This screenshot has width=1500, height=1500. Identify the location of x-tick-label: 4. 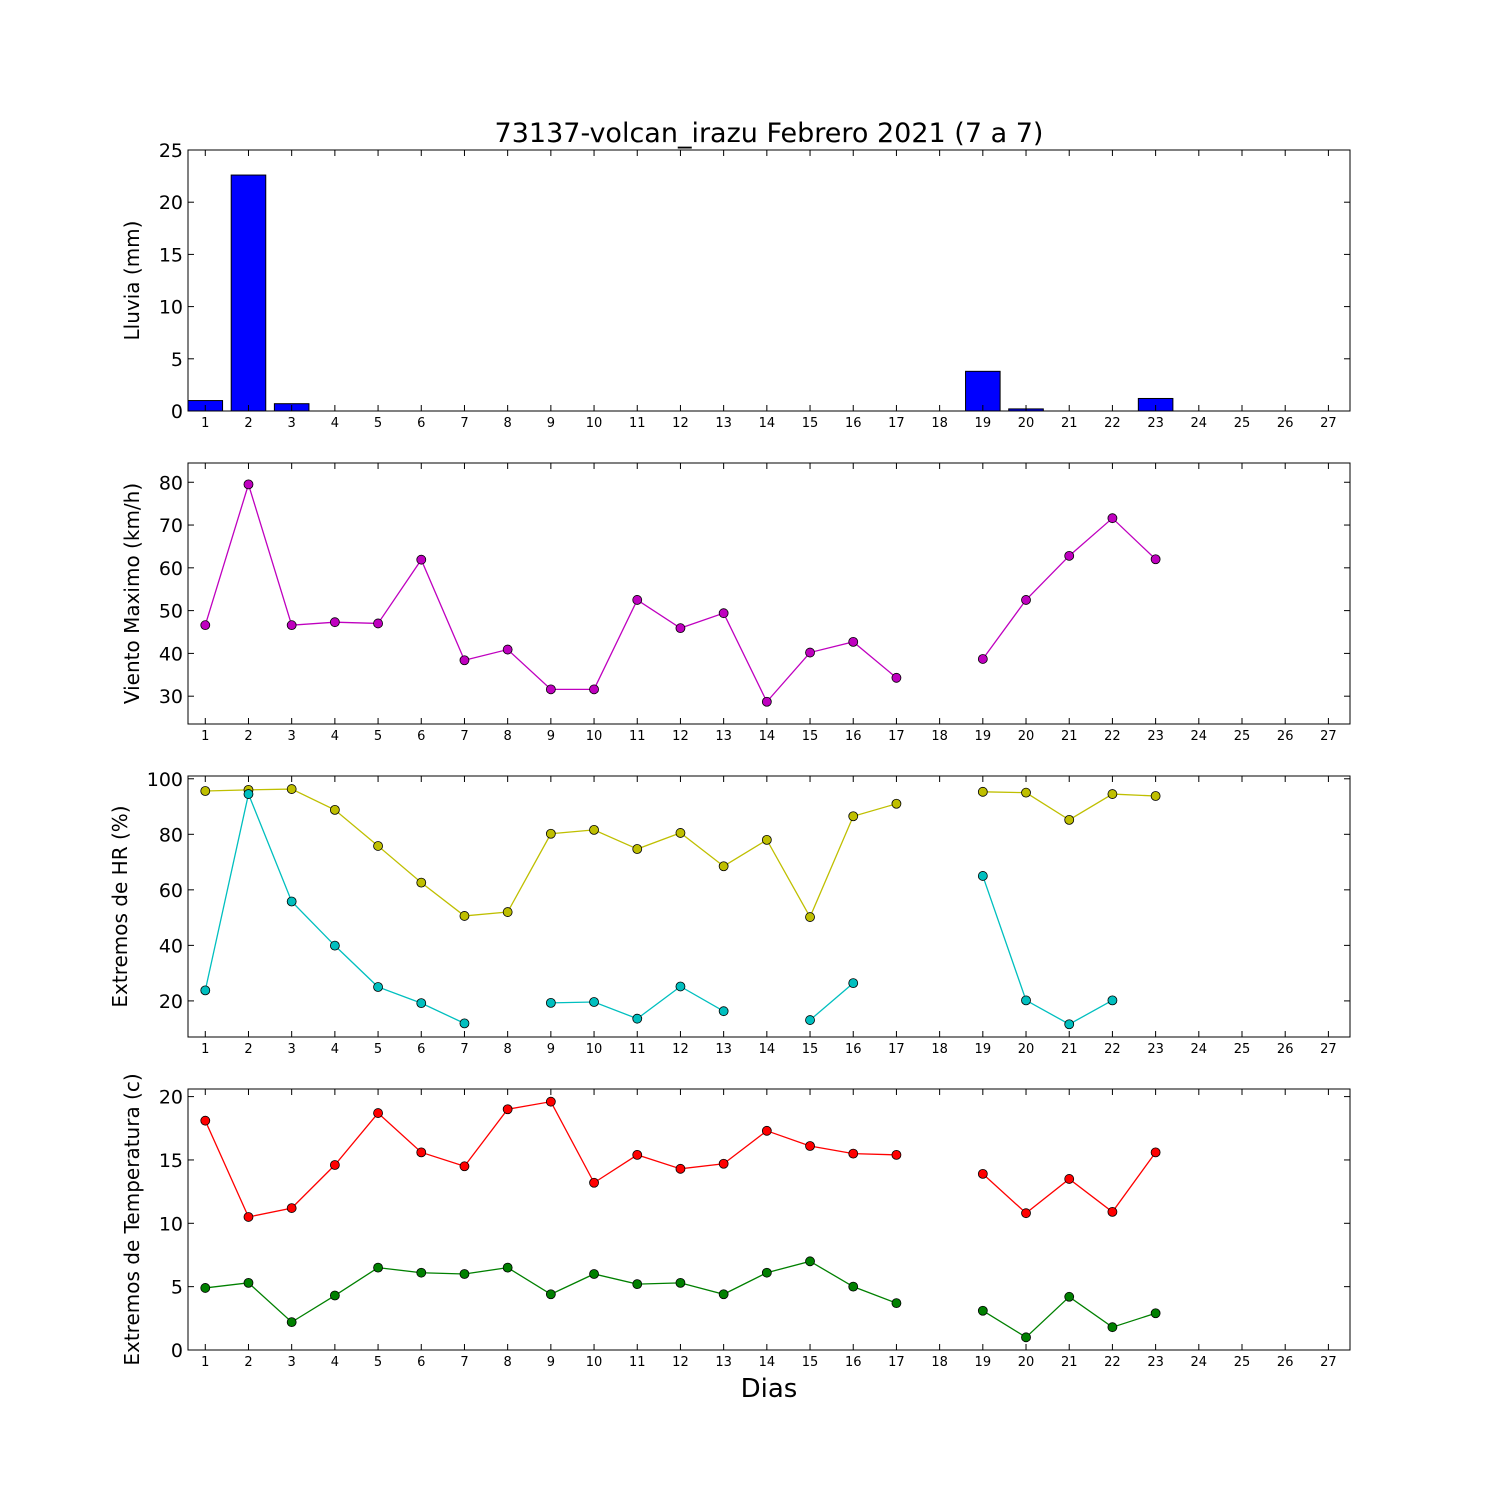
(335, 1049).